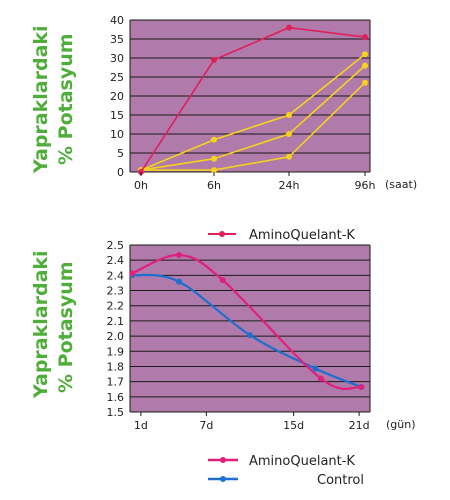 This screenshot has width=450, height=500. Describe the element at coordinates (116, 321) in the screenshot. I see `chart-2-y-tick-label: 2.1` at that location.